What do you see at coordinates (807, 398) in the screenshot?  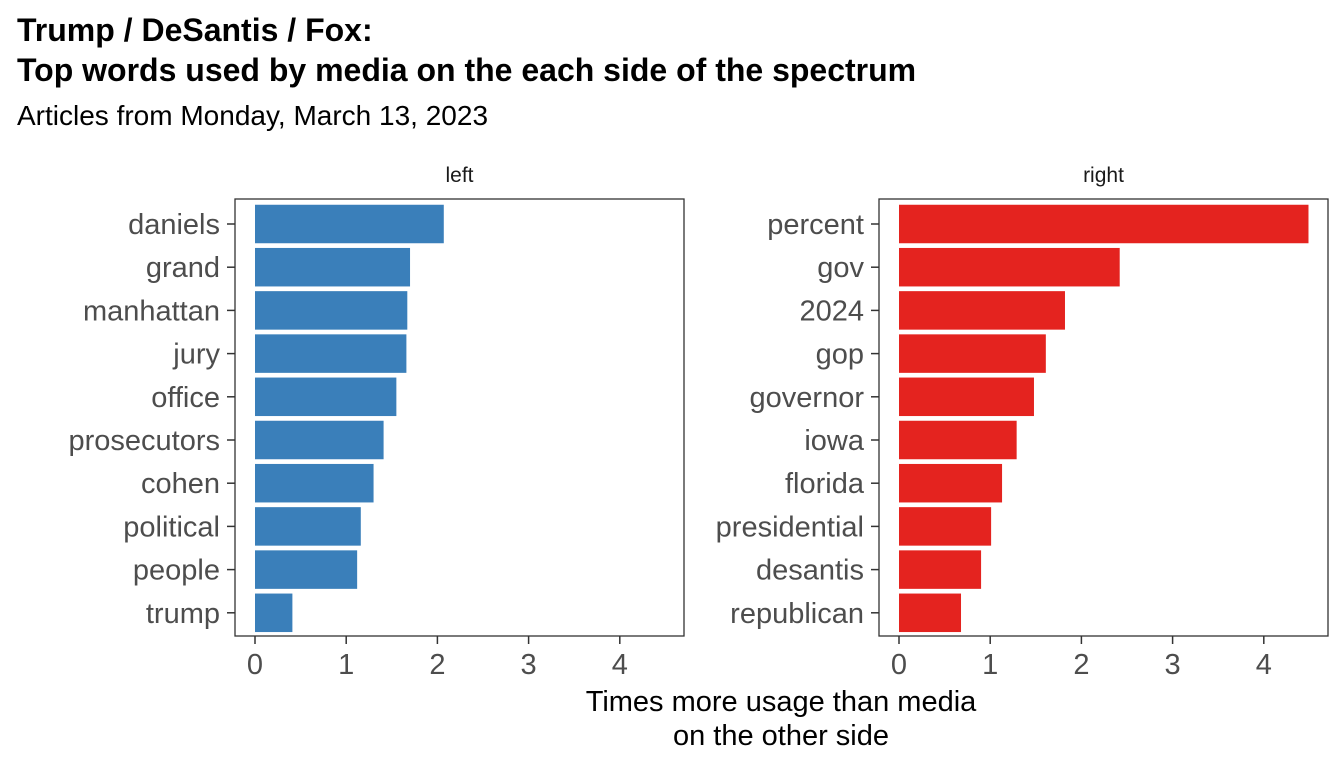 I see `category-label-governor: governor` at bounding box center [807, 398].